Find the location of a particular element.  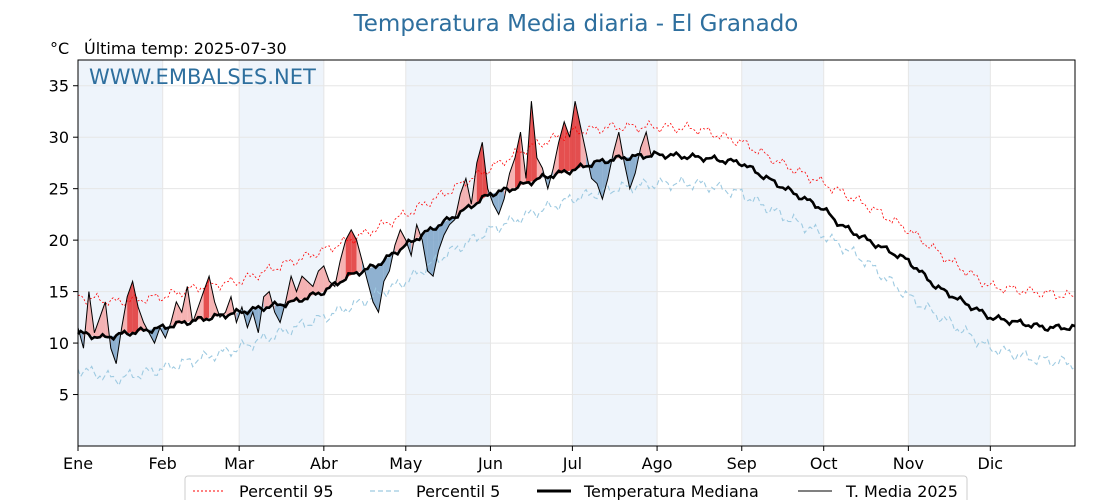

x-tick-label: Mar is located at coordinates (239, 463).